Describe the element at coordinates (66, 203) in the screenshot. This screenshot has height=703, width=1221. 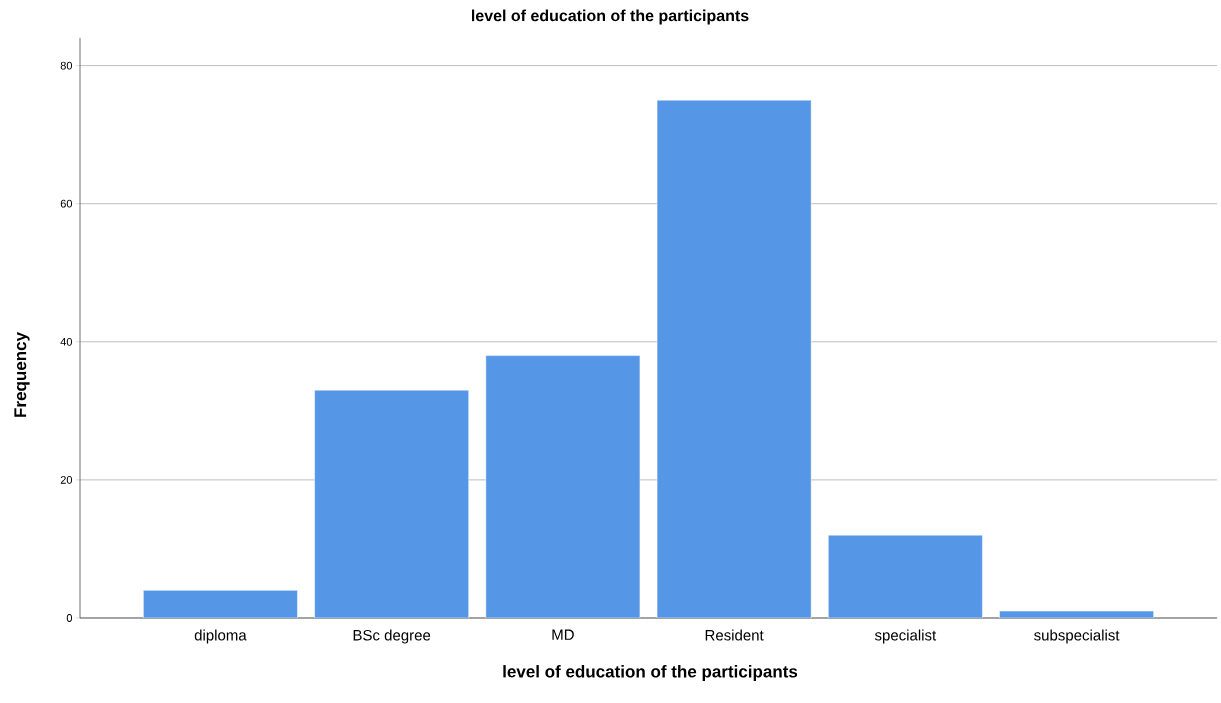
I see `y-tick-label: 60` at that location.